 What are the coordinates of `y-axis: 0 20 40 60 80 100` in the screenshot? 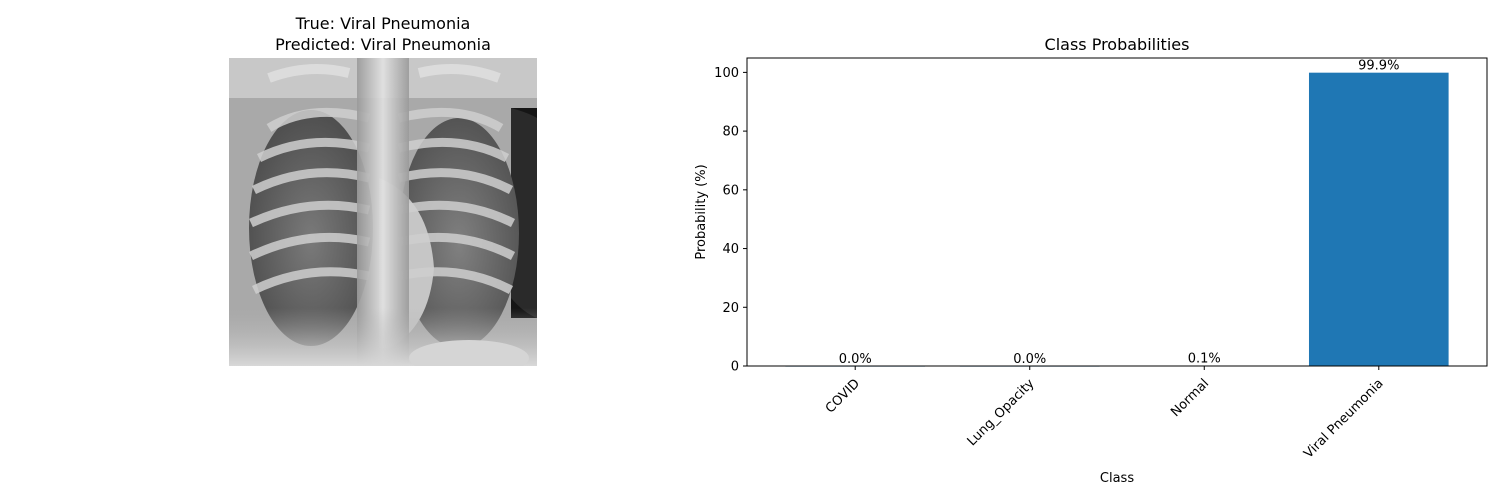 It's located at (730, 220).